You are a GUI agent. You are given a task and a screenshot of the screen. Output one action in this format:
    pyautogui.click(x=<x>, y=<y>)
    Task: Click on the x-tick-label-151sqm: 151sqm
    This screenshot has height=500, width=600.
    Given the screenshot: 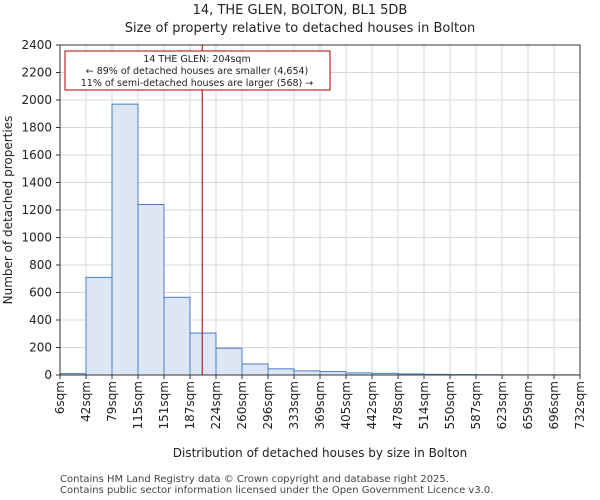 What is the action you would take?
    pyautogui.click(x=164, y=405)
    